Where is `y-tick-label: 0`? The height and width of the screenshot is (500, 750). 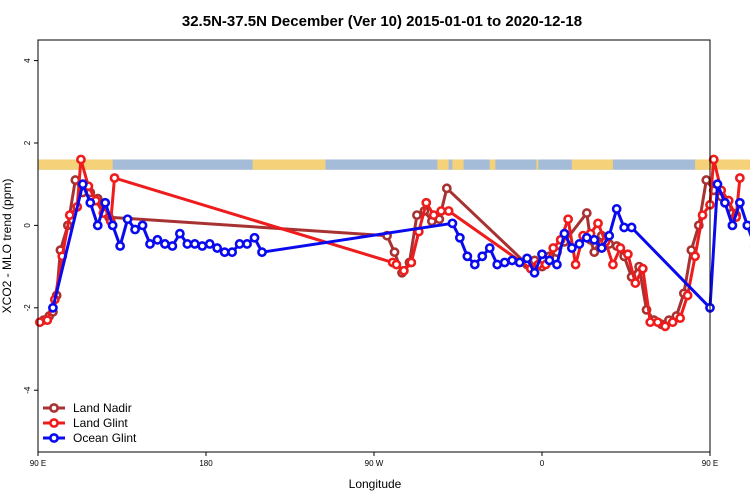 y-tick-label: 0 is located at coordinates (27, 225).